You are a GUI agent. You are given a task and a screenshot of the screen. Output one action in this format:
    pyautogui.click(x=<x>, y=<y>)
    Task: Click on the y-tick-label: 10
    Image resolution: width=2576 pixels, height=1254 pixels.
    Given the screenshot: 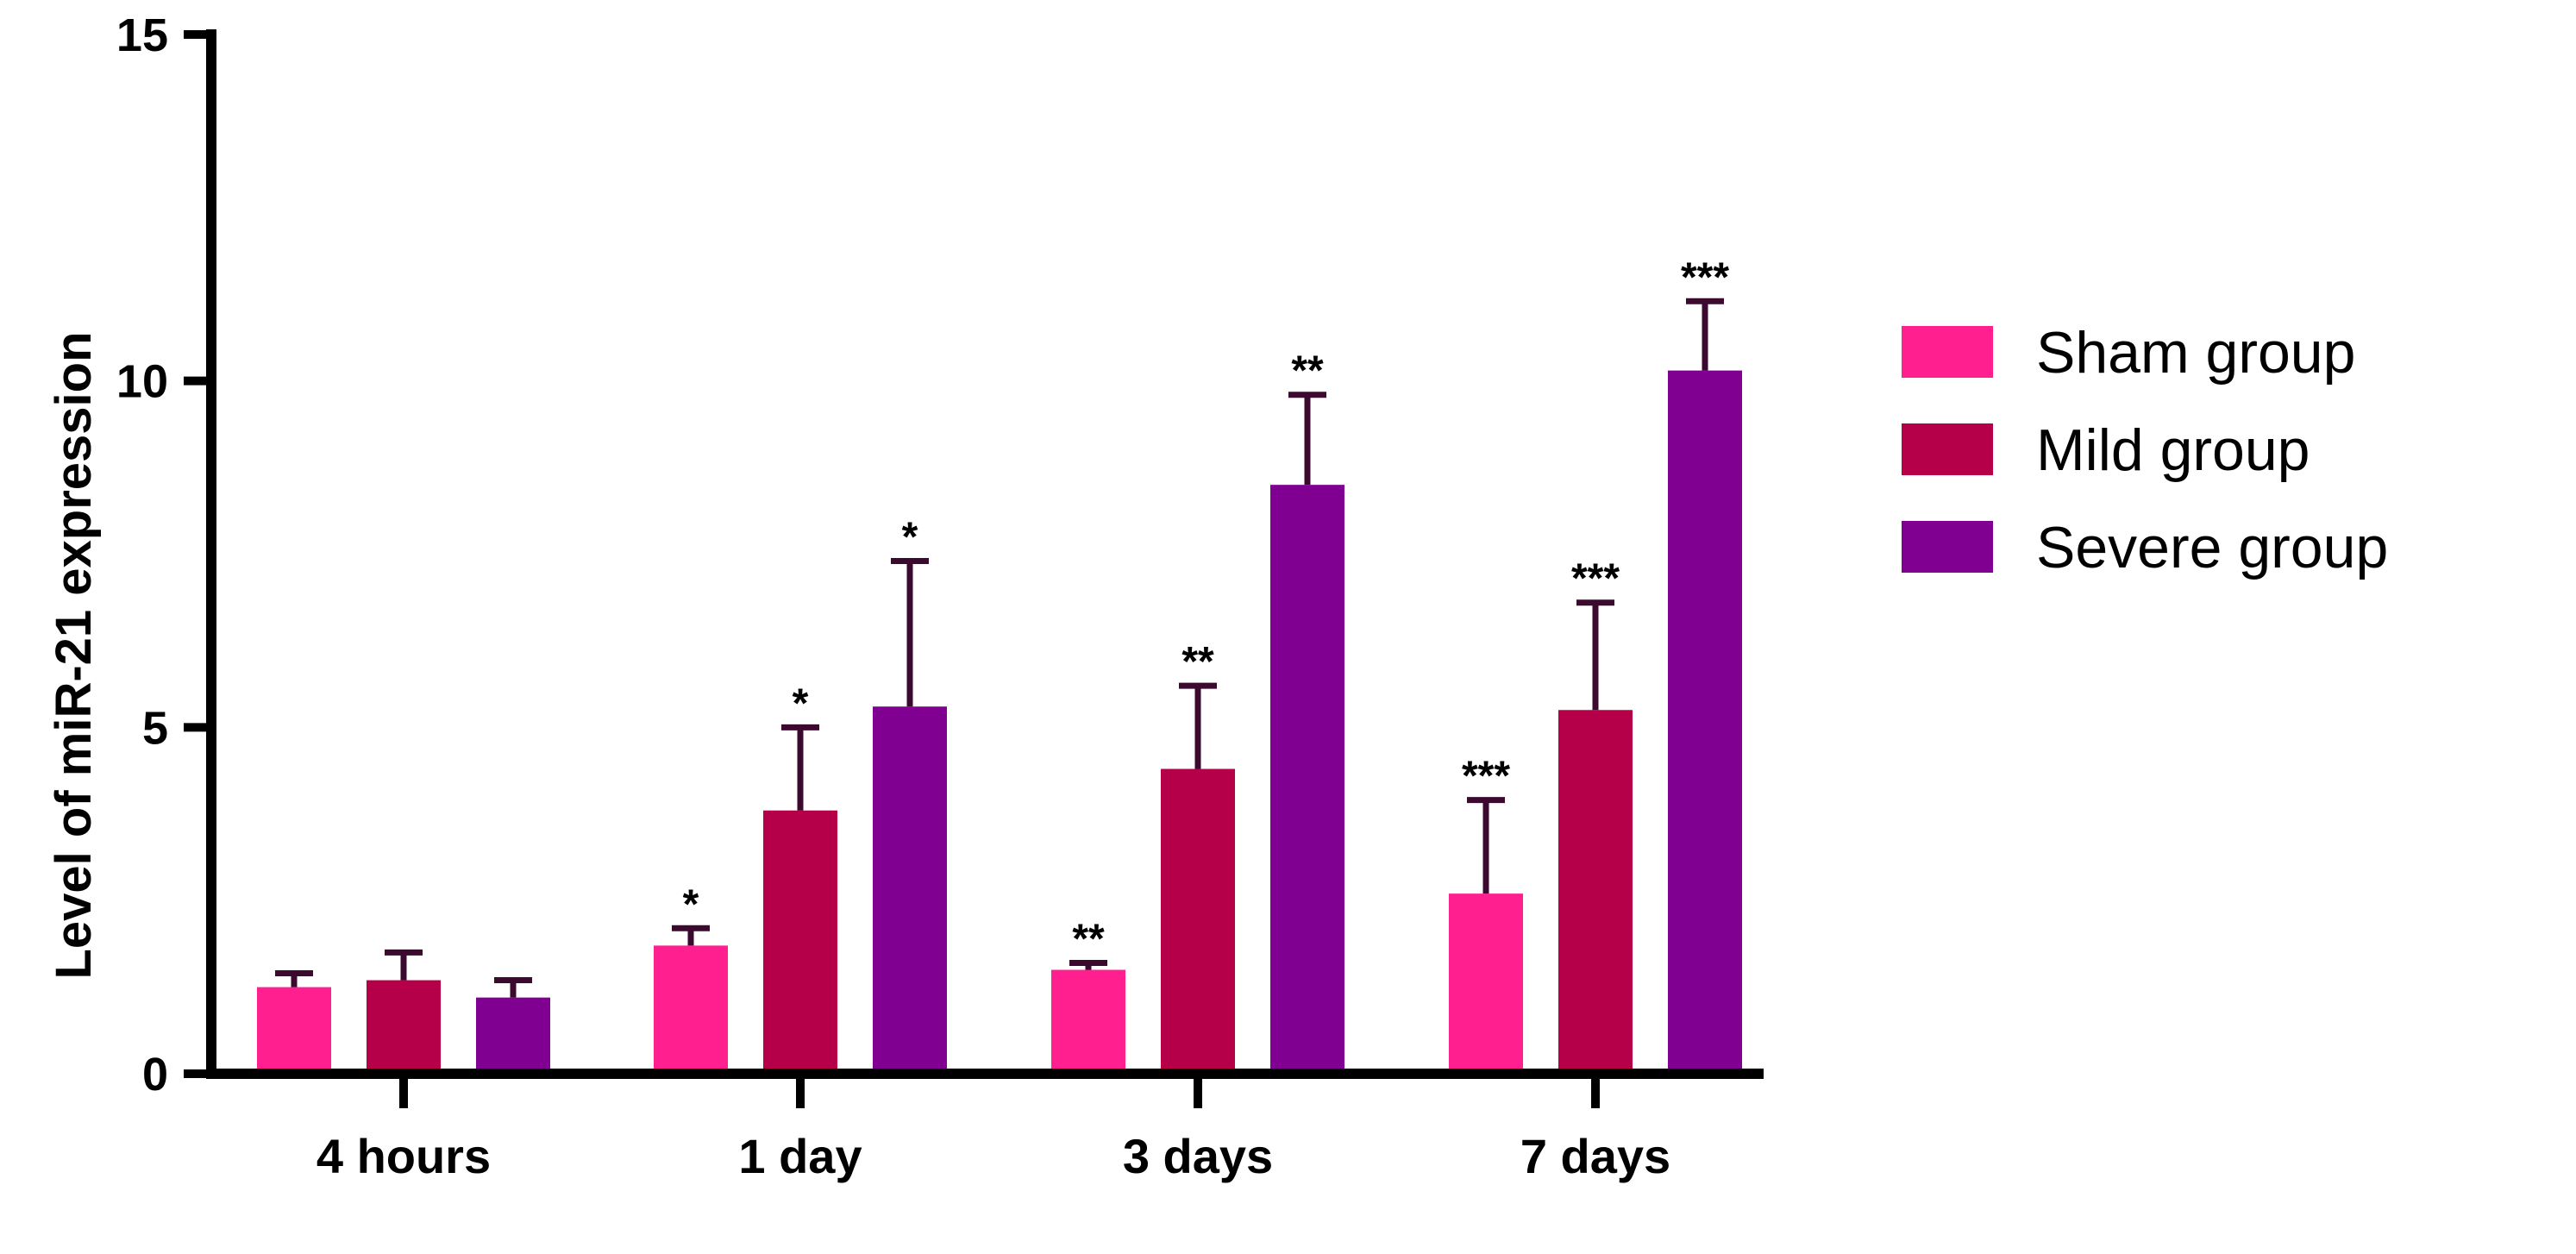 What is the action you would take?
    pyautogui.click(x=142, y=382)
    